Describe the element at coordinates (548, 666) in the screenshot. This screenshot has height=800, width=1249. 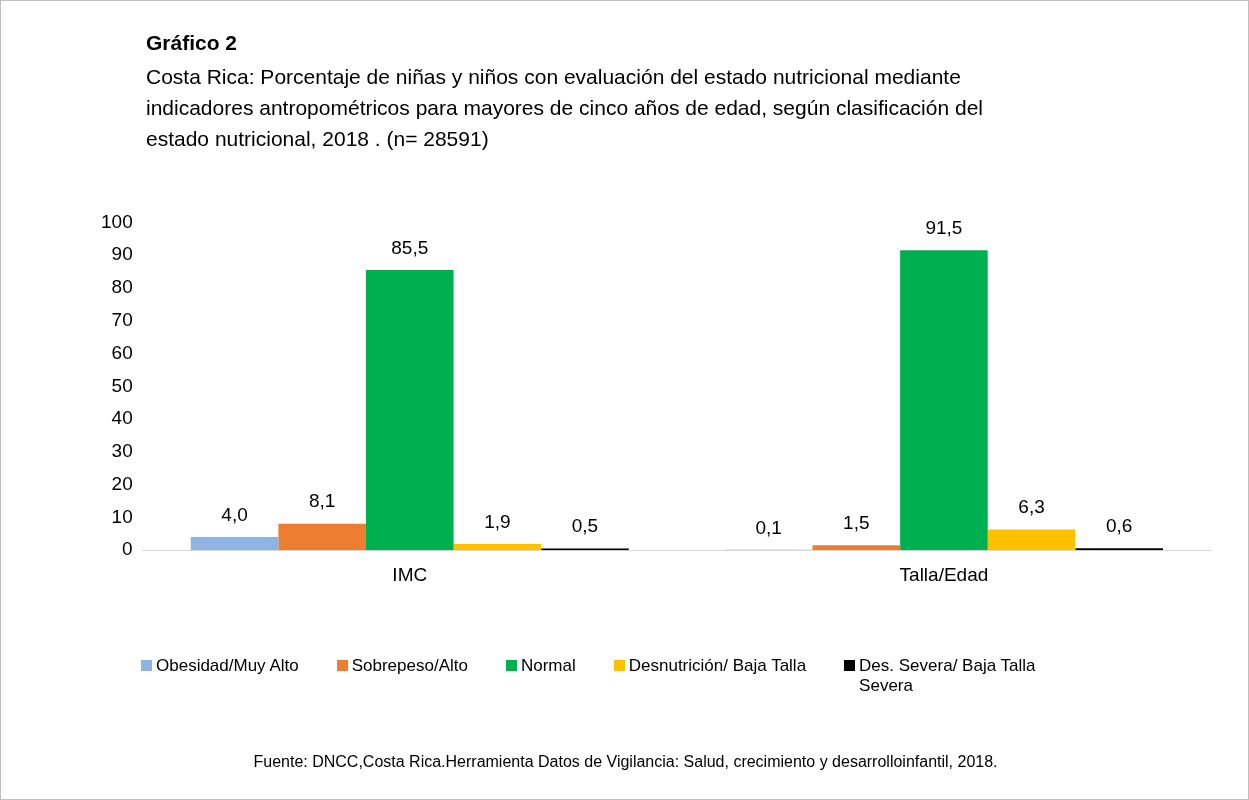
I see `legend-label: Normal` at that location.